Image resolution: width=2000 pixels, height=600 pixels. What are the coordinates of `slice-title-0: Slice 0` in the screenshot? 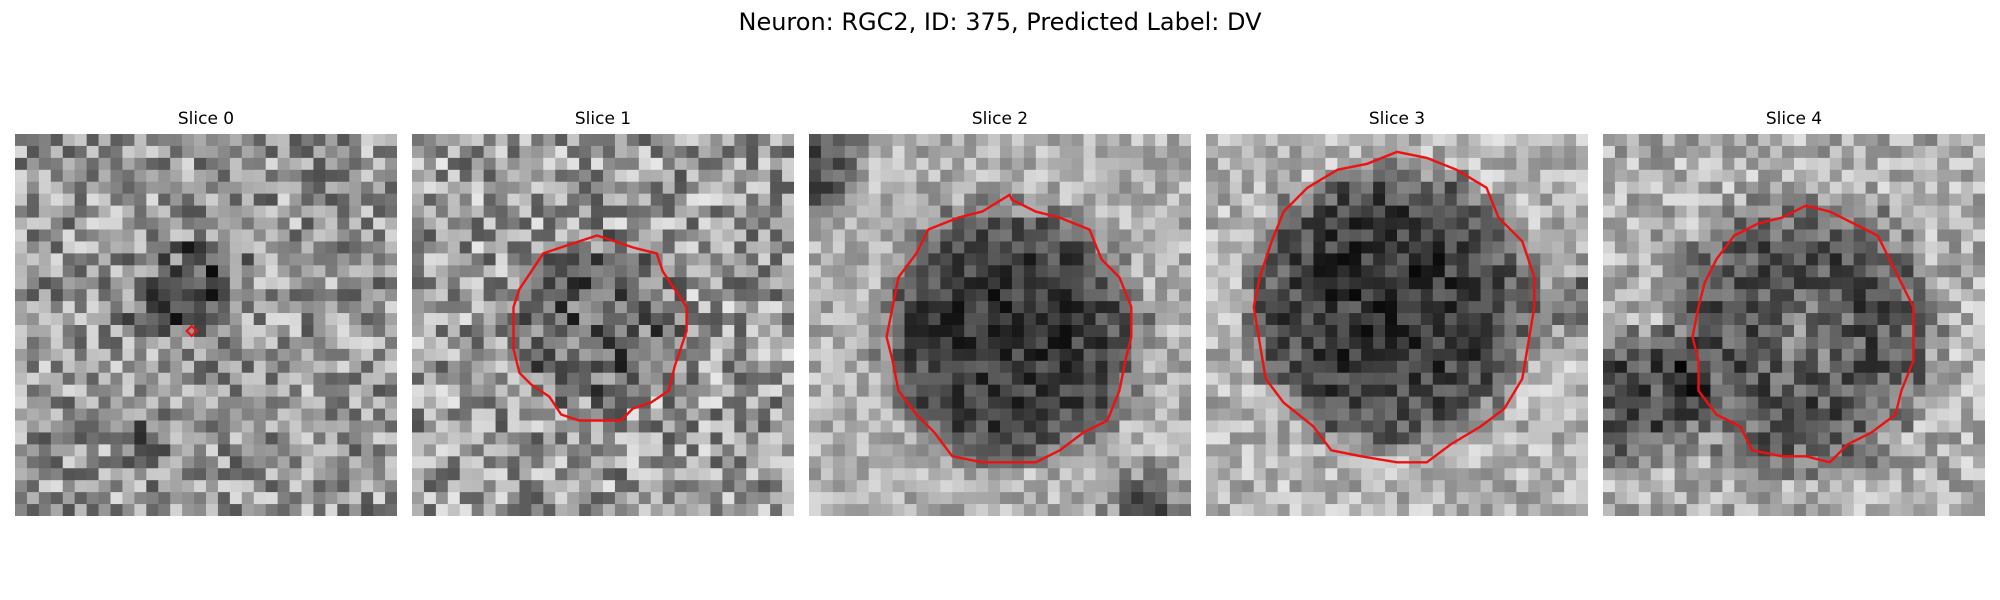 It's located at (206, 119).